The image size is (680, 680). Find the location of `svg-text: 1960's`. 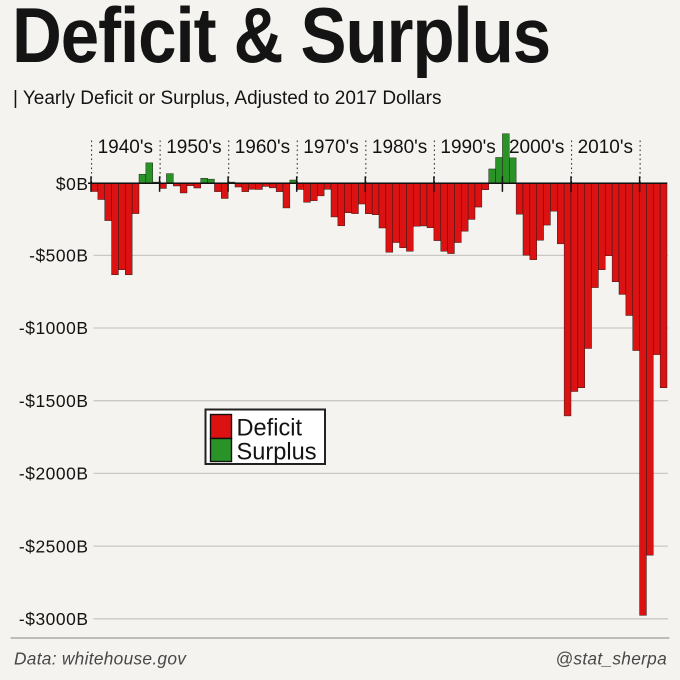

svg-text: 1960's is located at coordinates (262, 147).